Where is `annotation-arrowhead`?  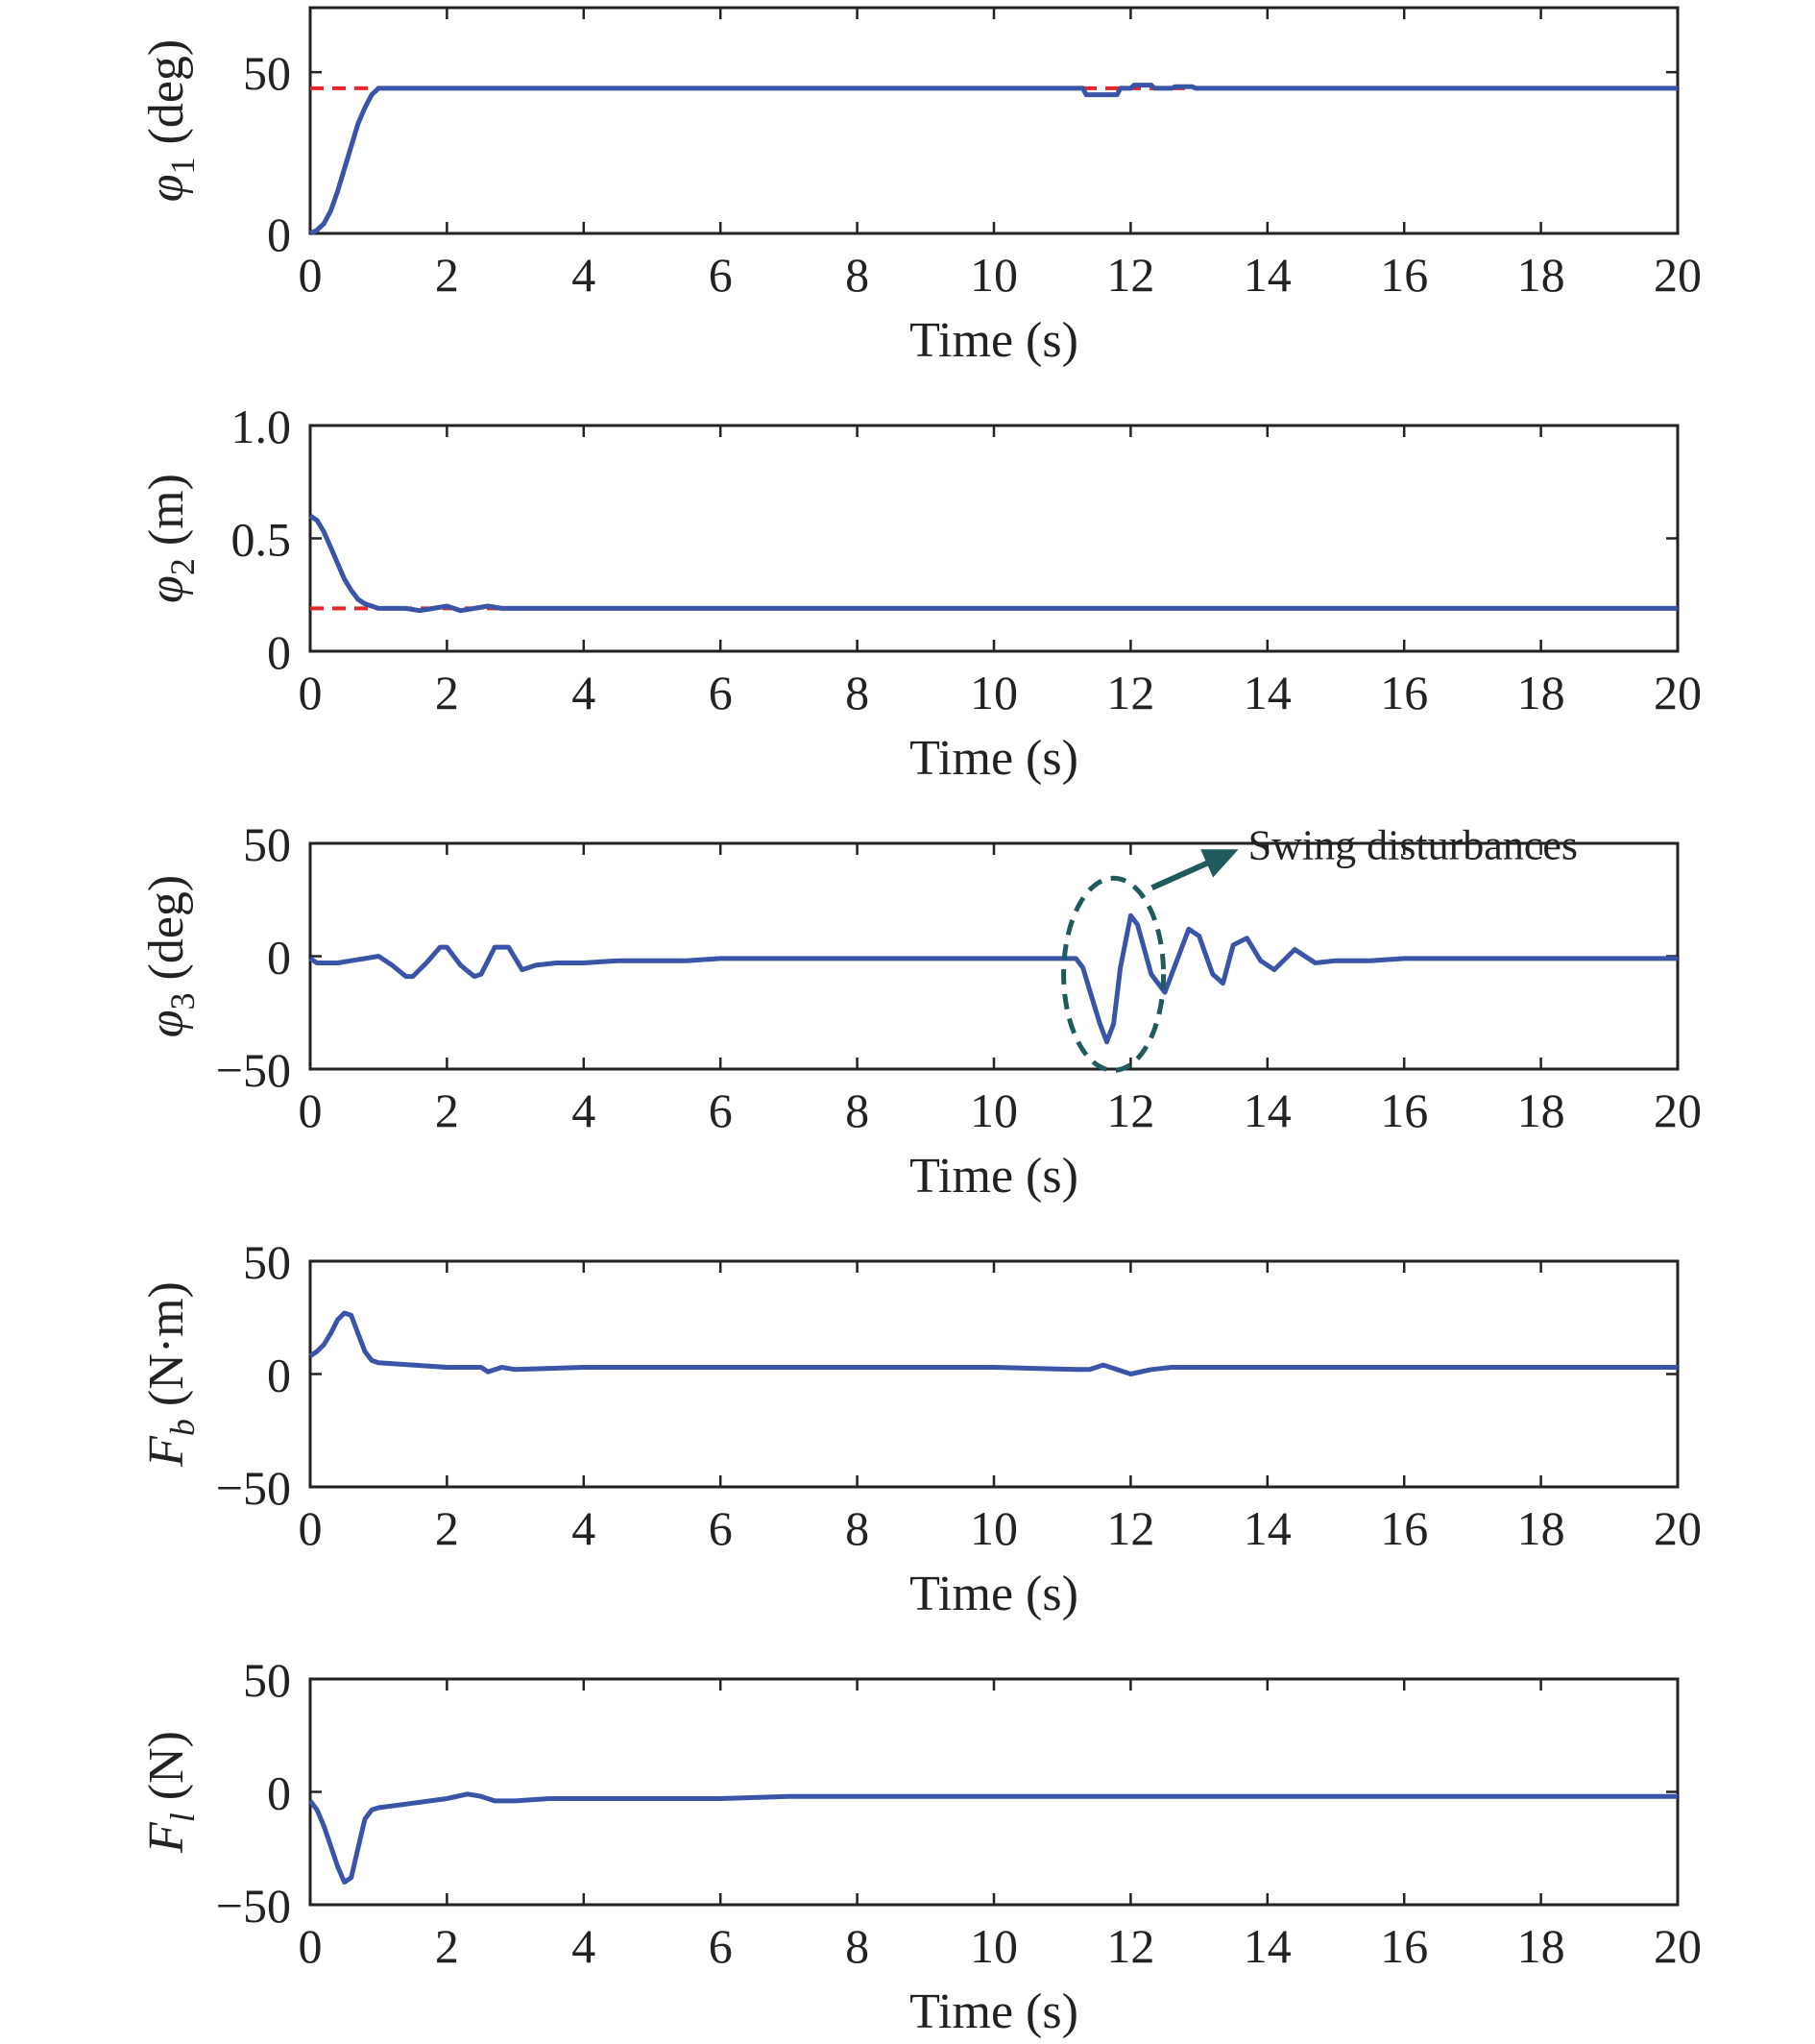
annotation-arrowhead is located at coordinates (1219, 863).